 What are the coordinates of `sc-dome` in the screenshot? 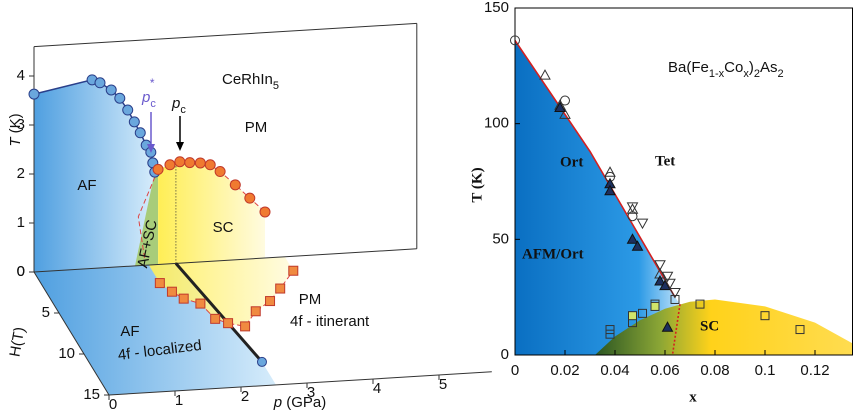 It's located at (724, 327).